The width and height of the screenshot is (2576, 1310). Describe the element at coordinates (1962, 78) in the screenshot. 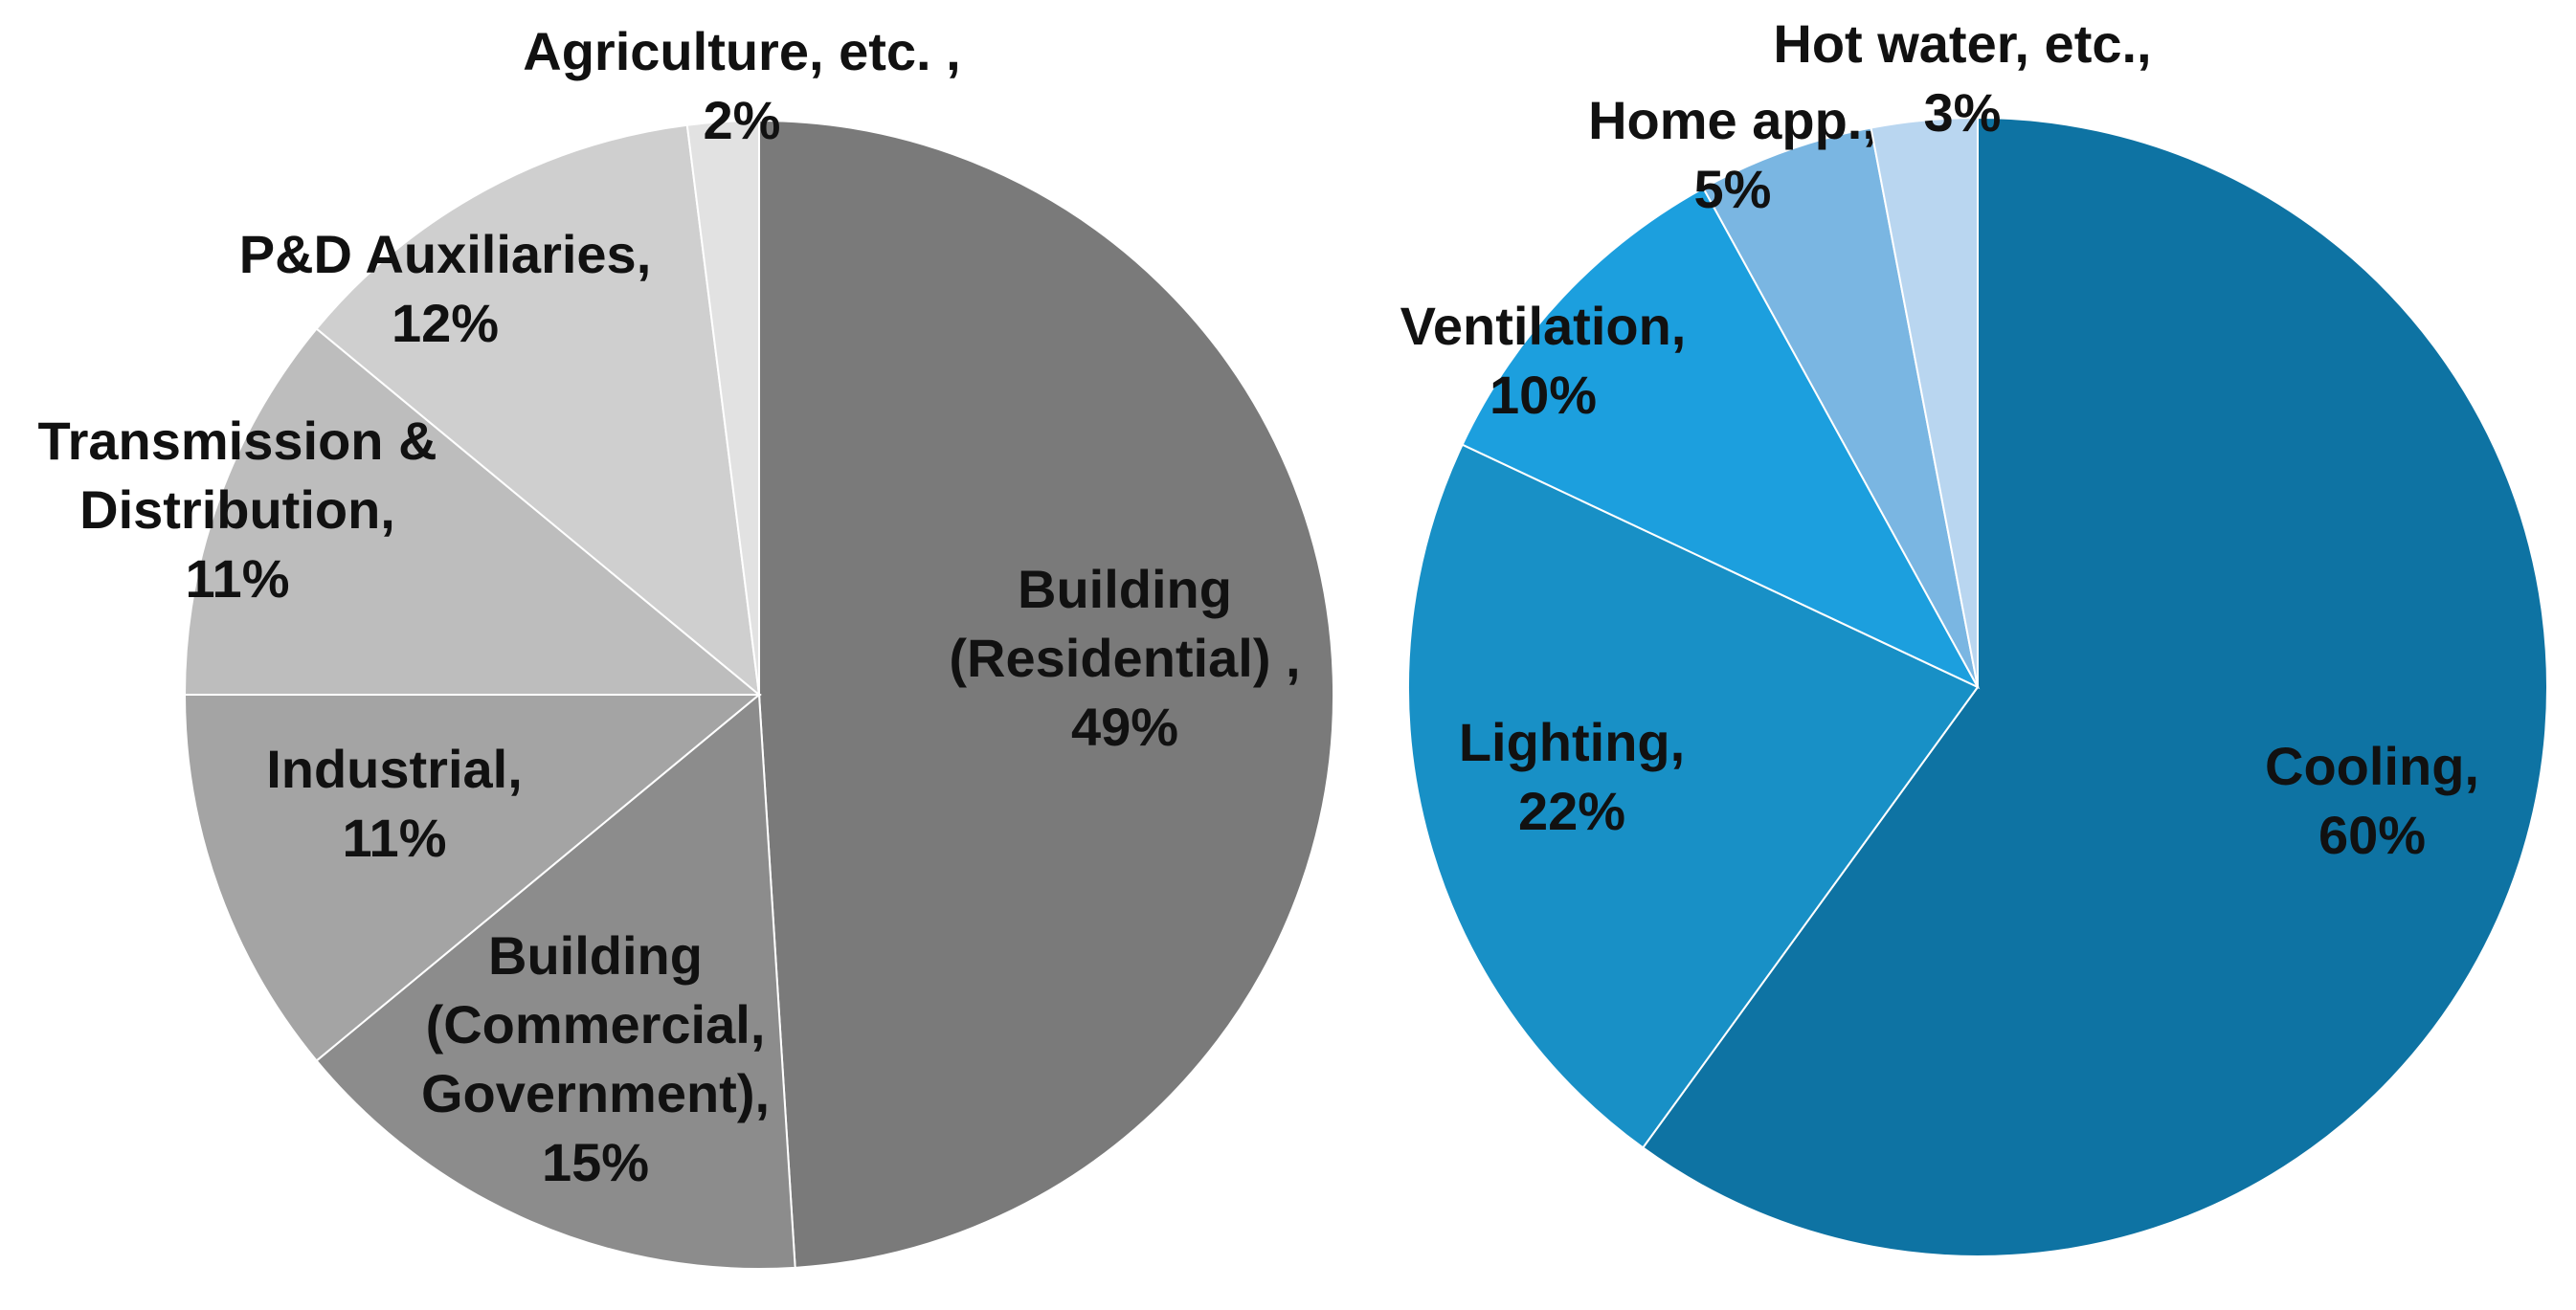

I see `slice-label-hot-water-etc: Hot water, etc., 3%` at that location.